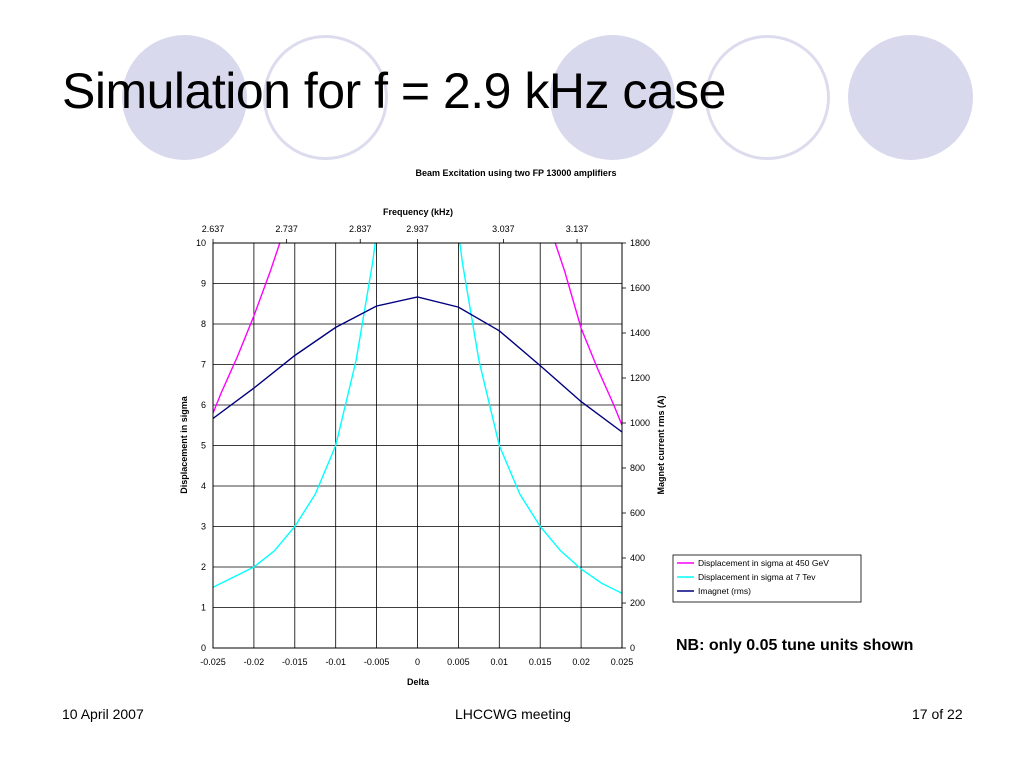 This screenshot has height=768, width=1024. Describe the element at coordinates (540, 662) in the screenshot. I see `x-tick-label: 0.015` at that location.